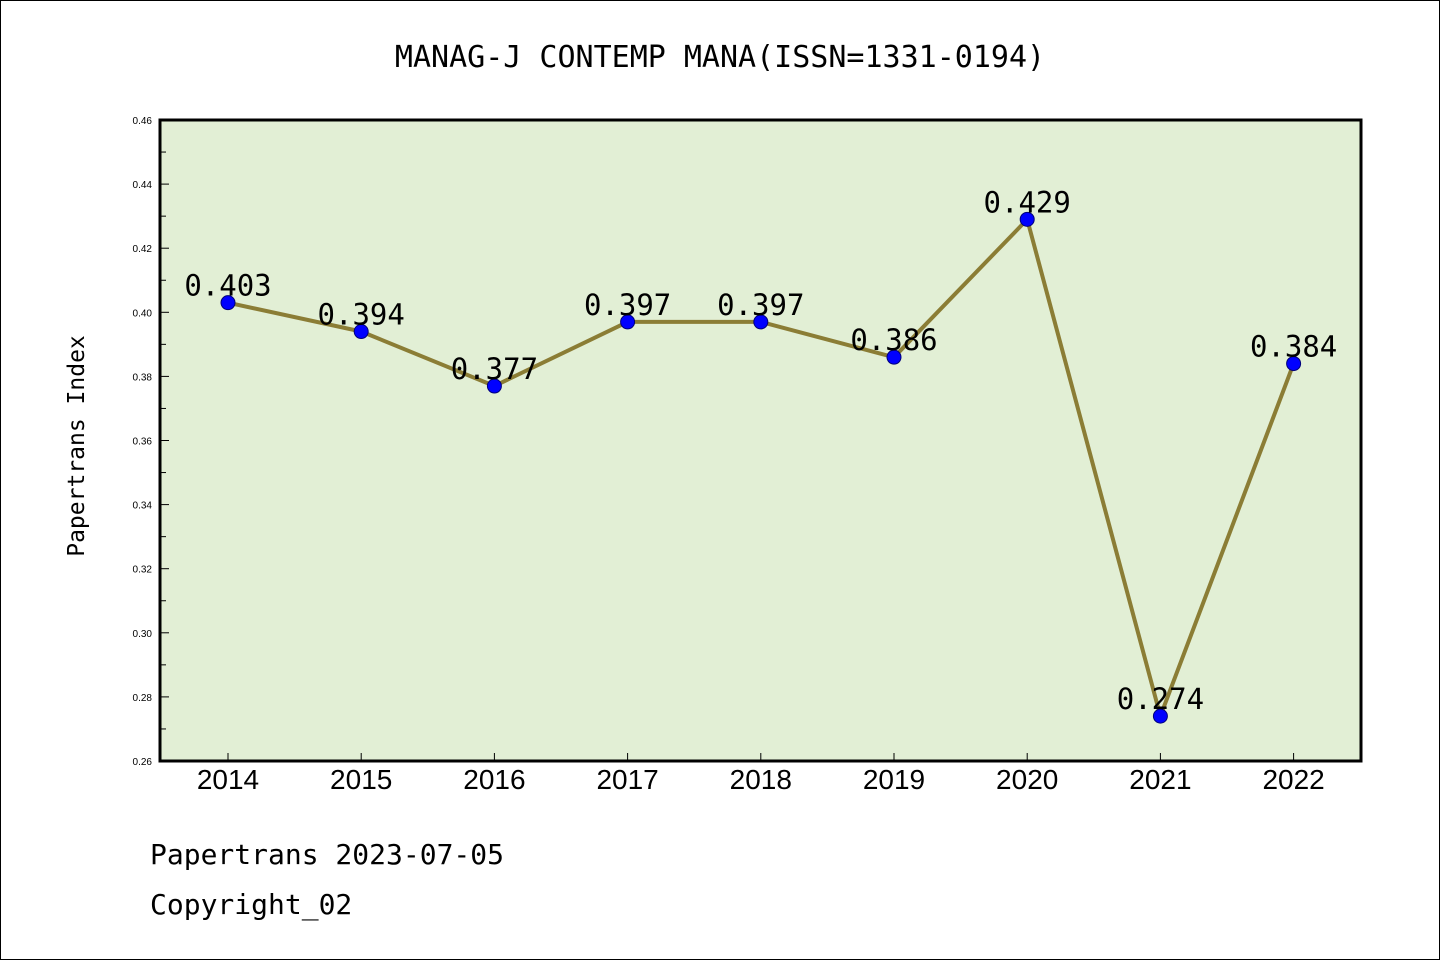 The height and width of the screenshot is (960, 1440). What do you see at coordinates (143, 249) in the screenshot?
I see `y-tick-label: 0.42` at bounding box center [143, 249].